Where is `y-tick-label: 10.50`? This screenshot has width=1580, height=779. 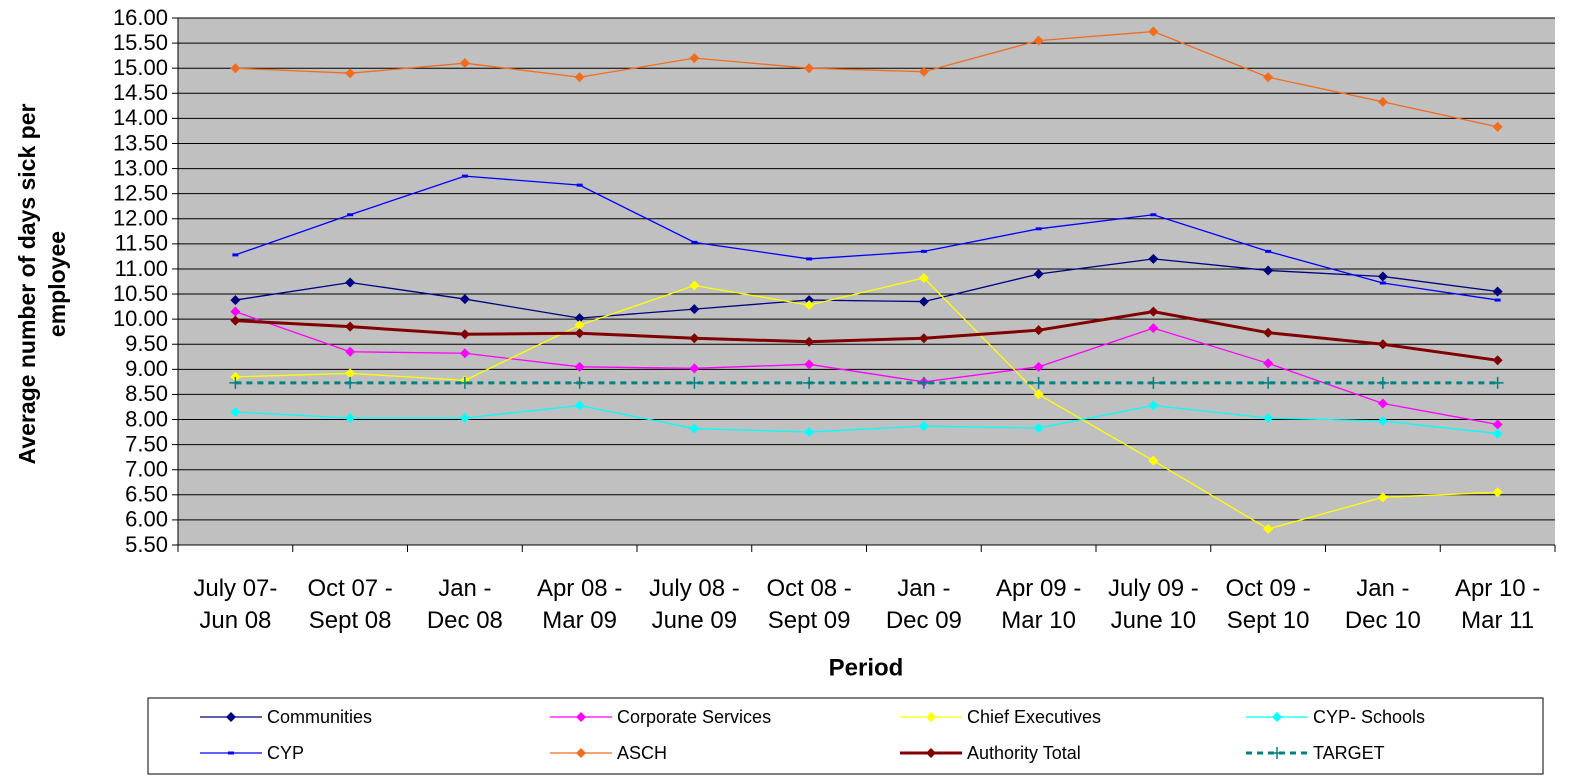 y-tick-label: 10.50 is located at coordinates (140, 293).